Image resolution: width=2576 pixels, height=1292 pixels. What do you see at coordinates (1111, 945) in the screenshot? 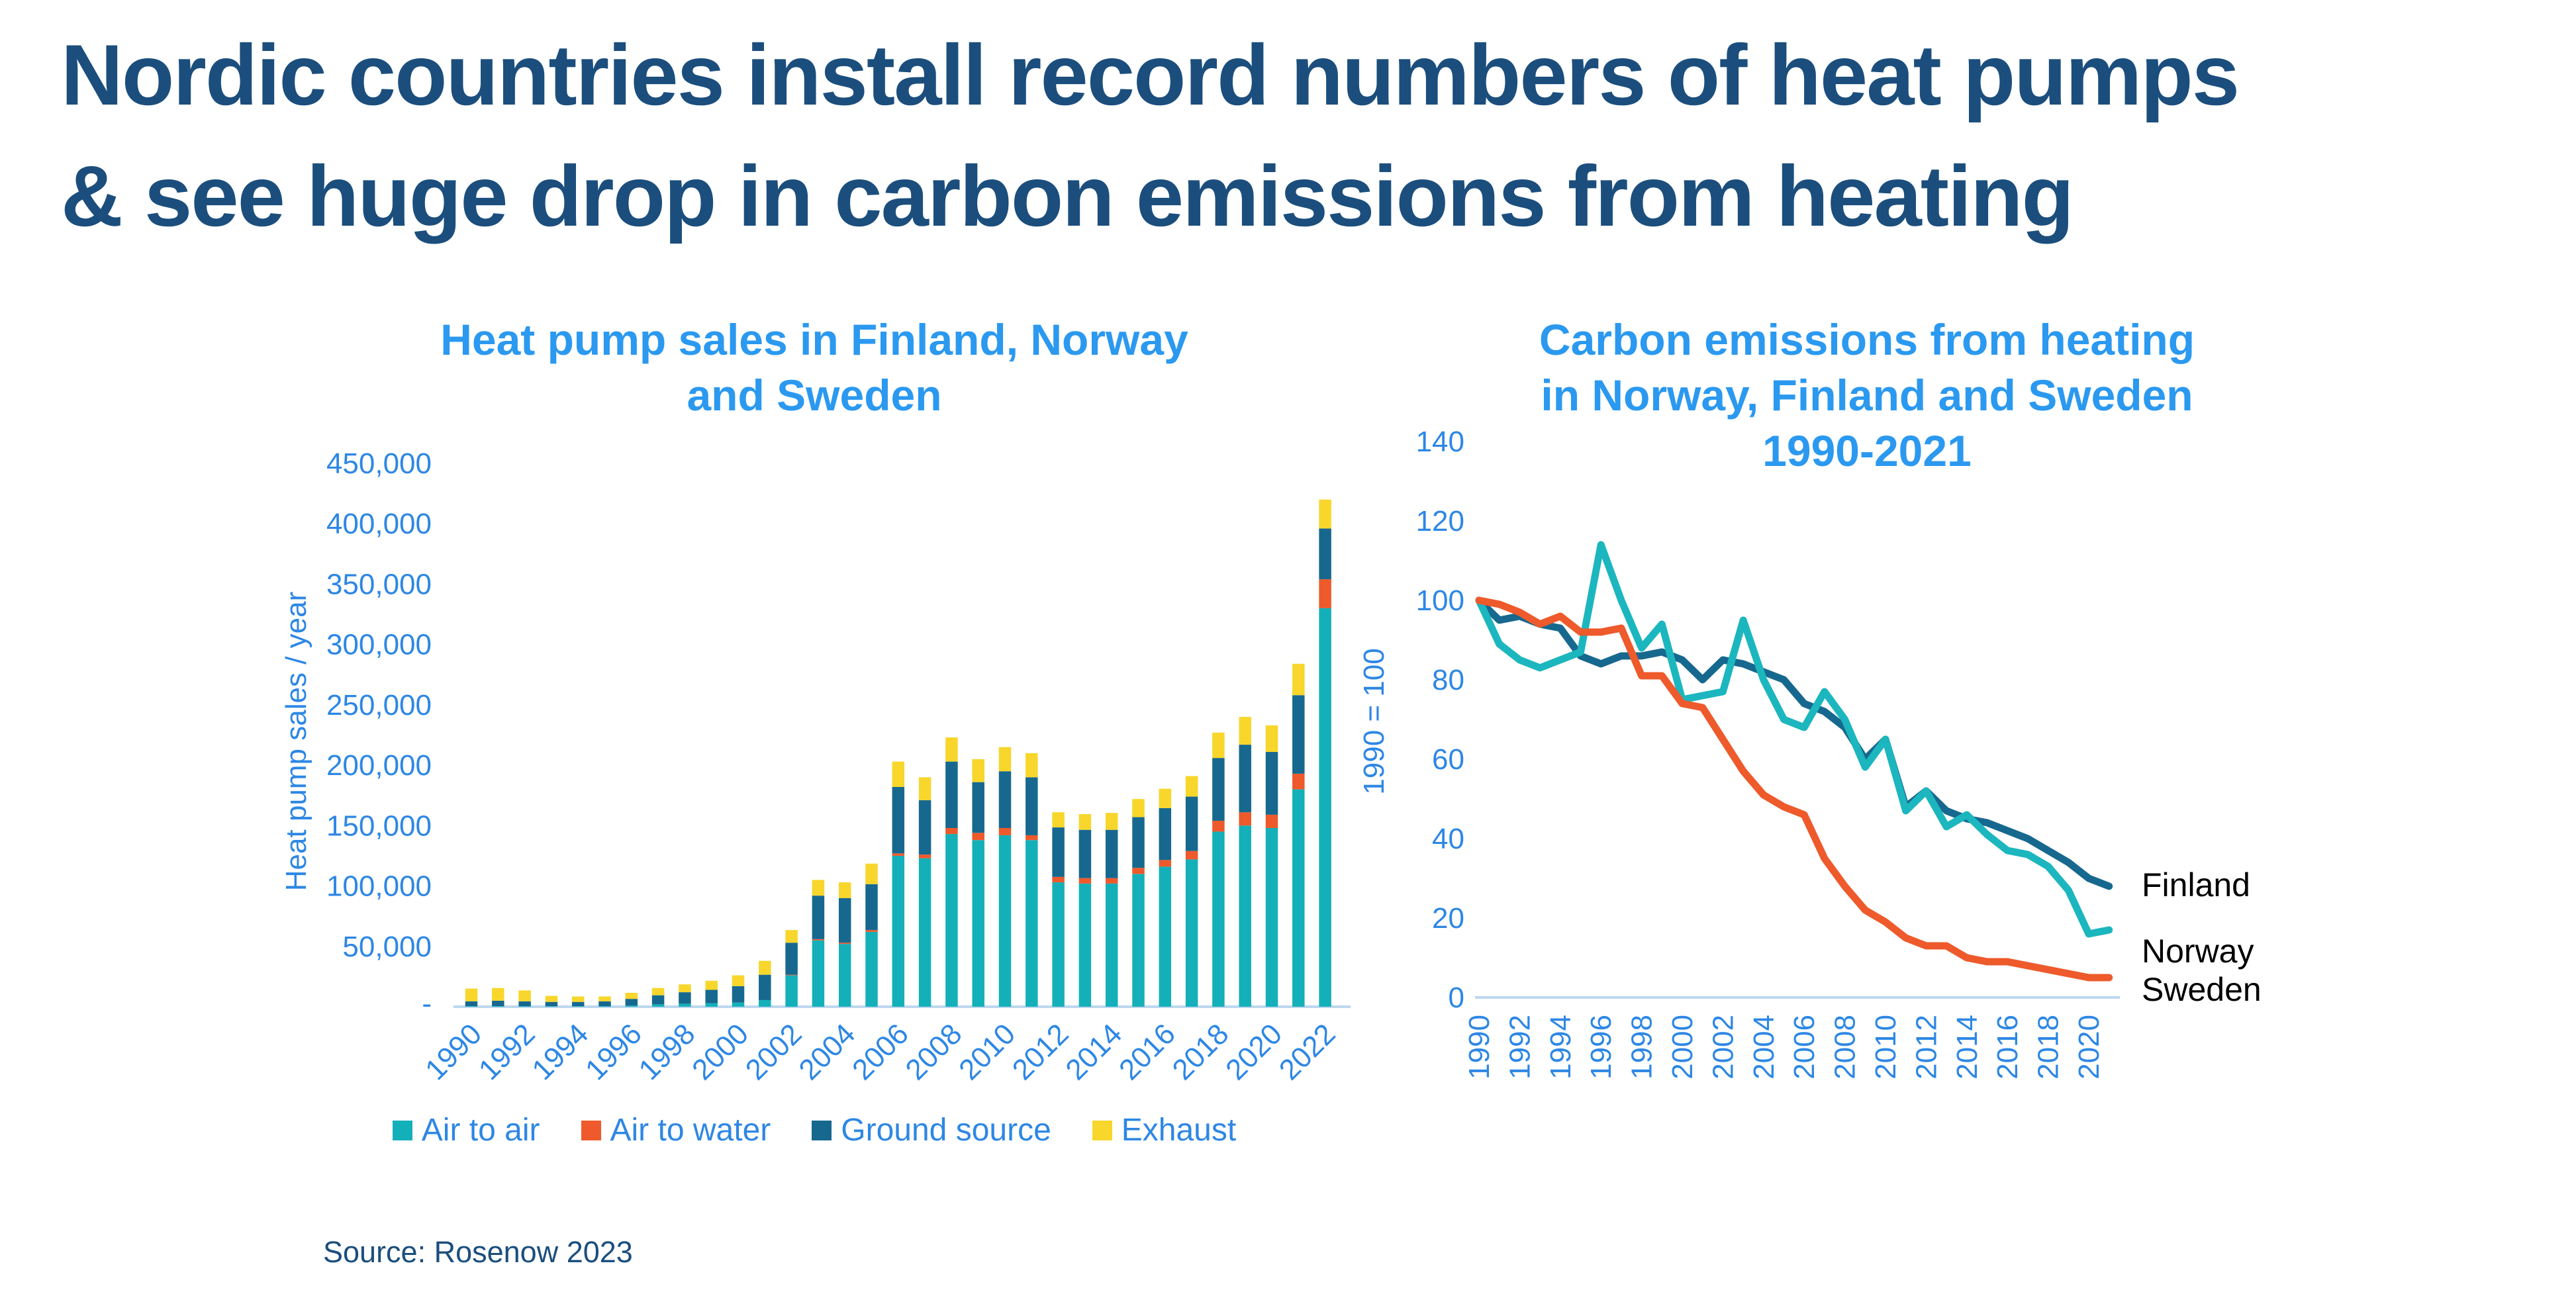
I see `bar-2014-air-to-air` at bounding box center [1111, 945].